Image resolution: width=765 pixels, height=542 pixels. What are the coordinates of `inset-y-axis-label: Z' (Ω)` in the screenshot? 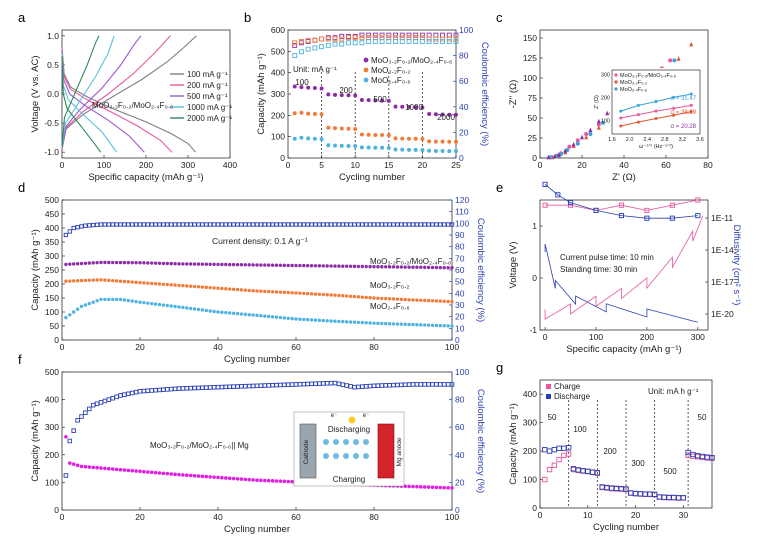 It's located at (597, 102).